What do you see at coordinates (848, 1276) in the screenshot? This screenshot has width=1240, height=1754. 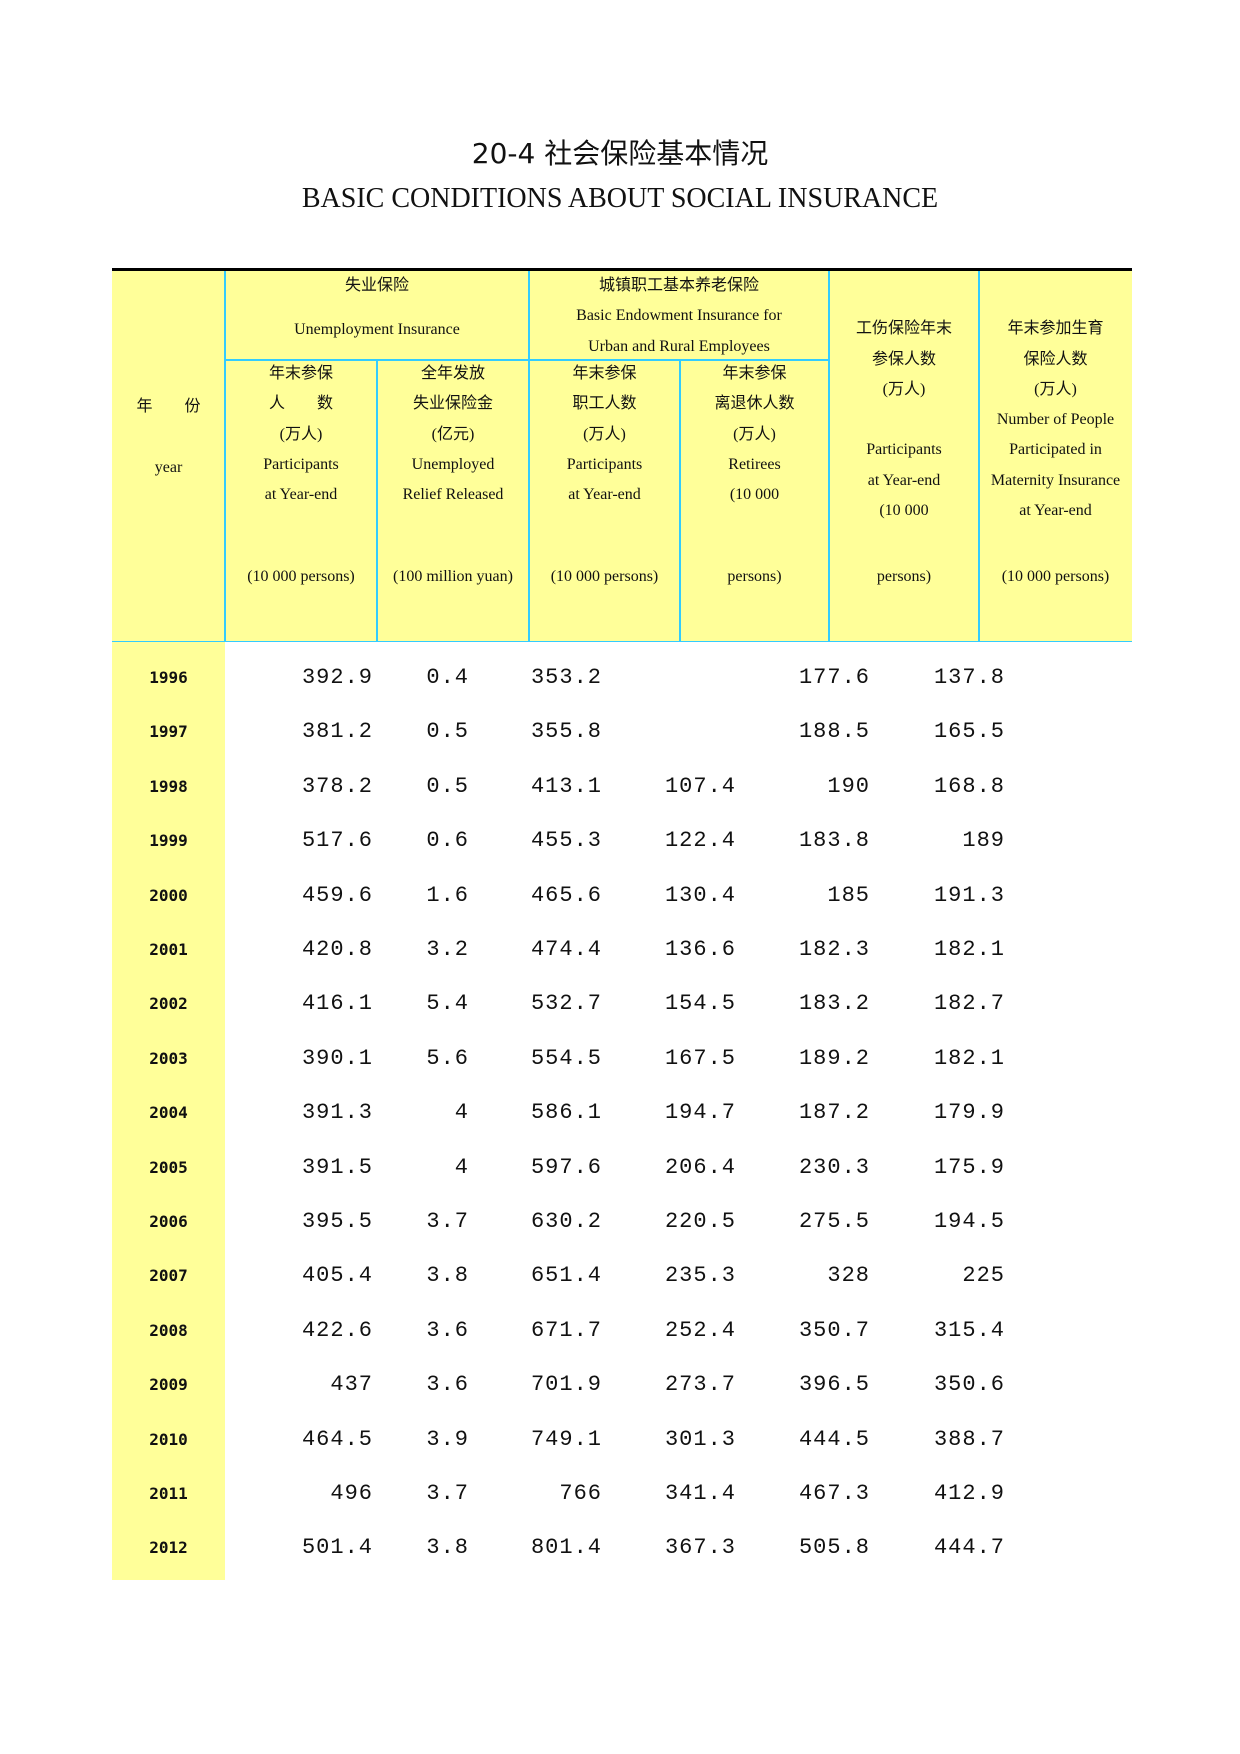 I see `value-cell: 328` at bounding box center [848, 1276].